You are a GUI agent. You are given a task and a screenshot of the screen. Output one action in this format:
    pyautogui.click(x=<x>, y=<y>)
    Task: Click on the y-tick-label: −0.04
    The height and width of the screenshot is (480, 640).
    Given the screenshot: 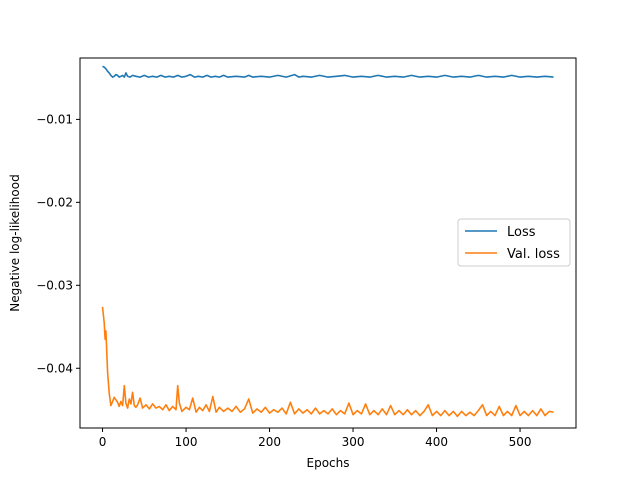 What is the action you would take?
    pyautogui.click(x=54, y=368)
    